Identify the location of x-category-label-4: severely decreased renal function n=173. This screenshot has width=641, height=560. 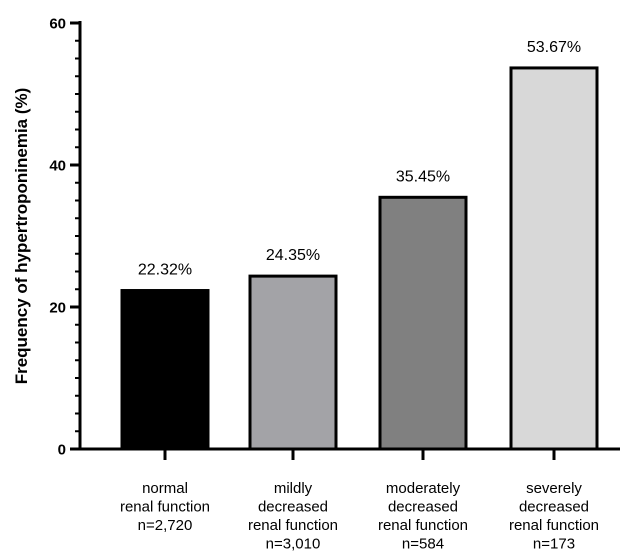
(554, 516).